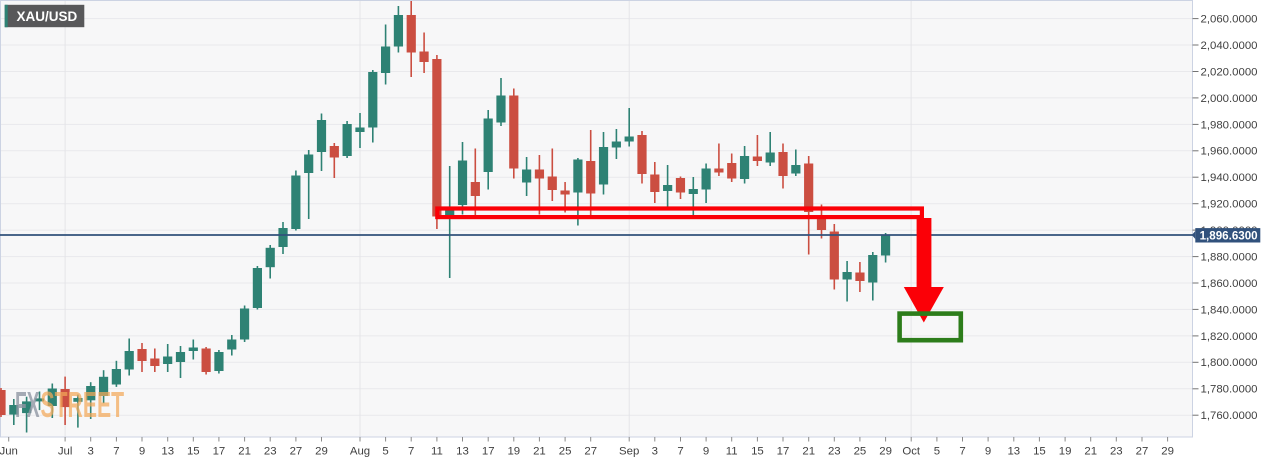 The width and height of the screenshot is (1269, 463). What do you see at coordinates (1229, 152) in the screenshot?
I see `svg-text: 1,960.0000` at bounding box center [1229, 152].